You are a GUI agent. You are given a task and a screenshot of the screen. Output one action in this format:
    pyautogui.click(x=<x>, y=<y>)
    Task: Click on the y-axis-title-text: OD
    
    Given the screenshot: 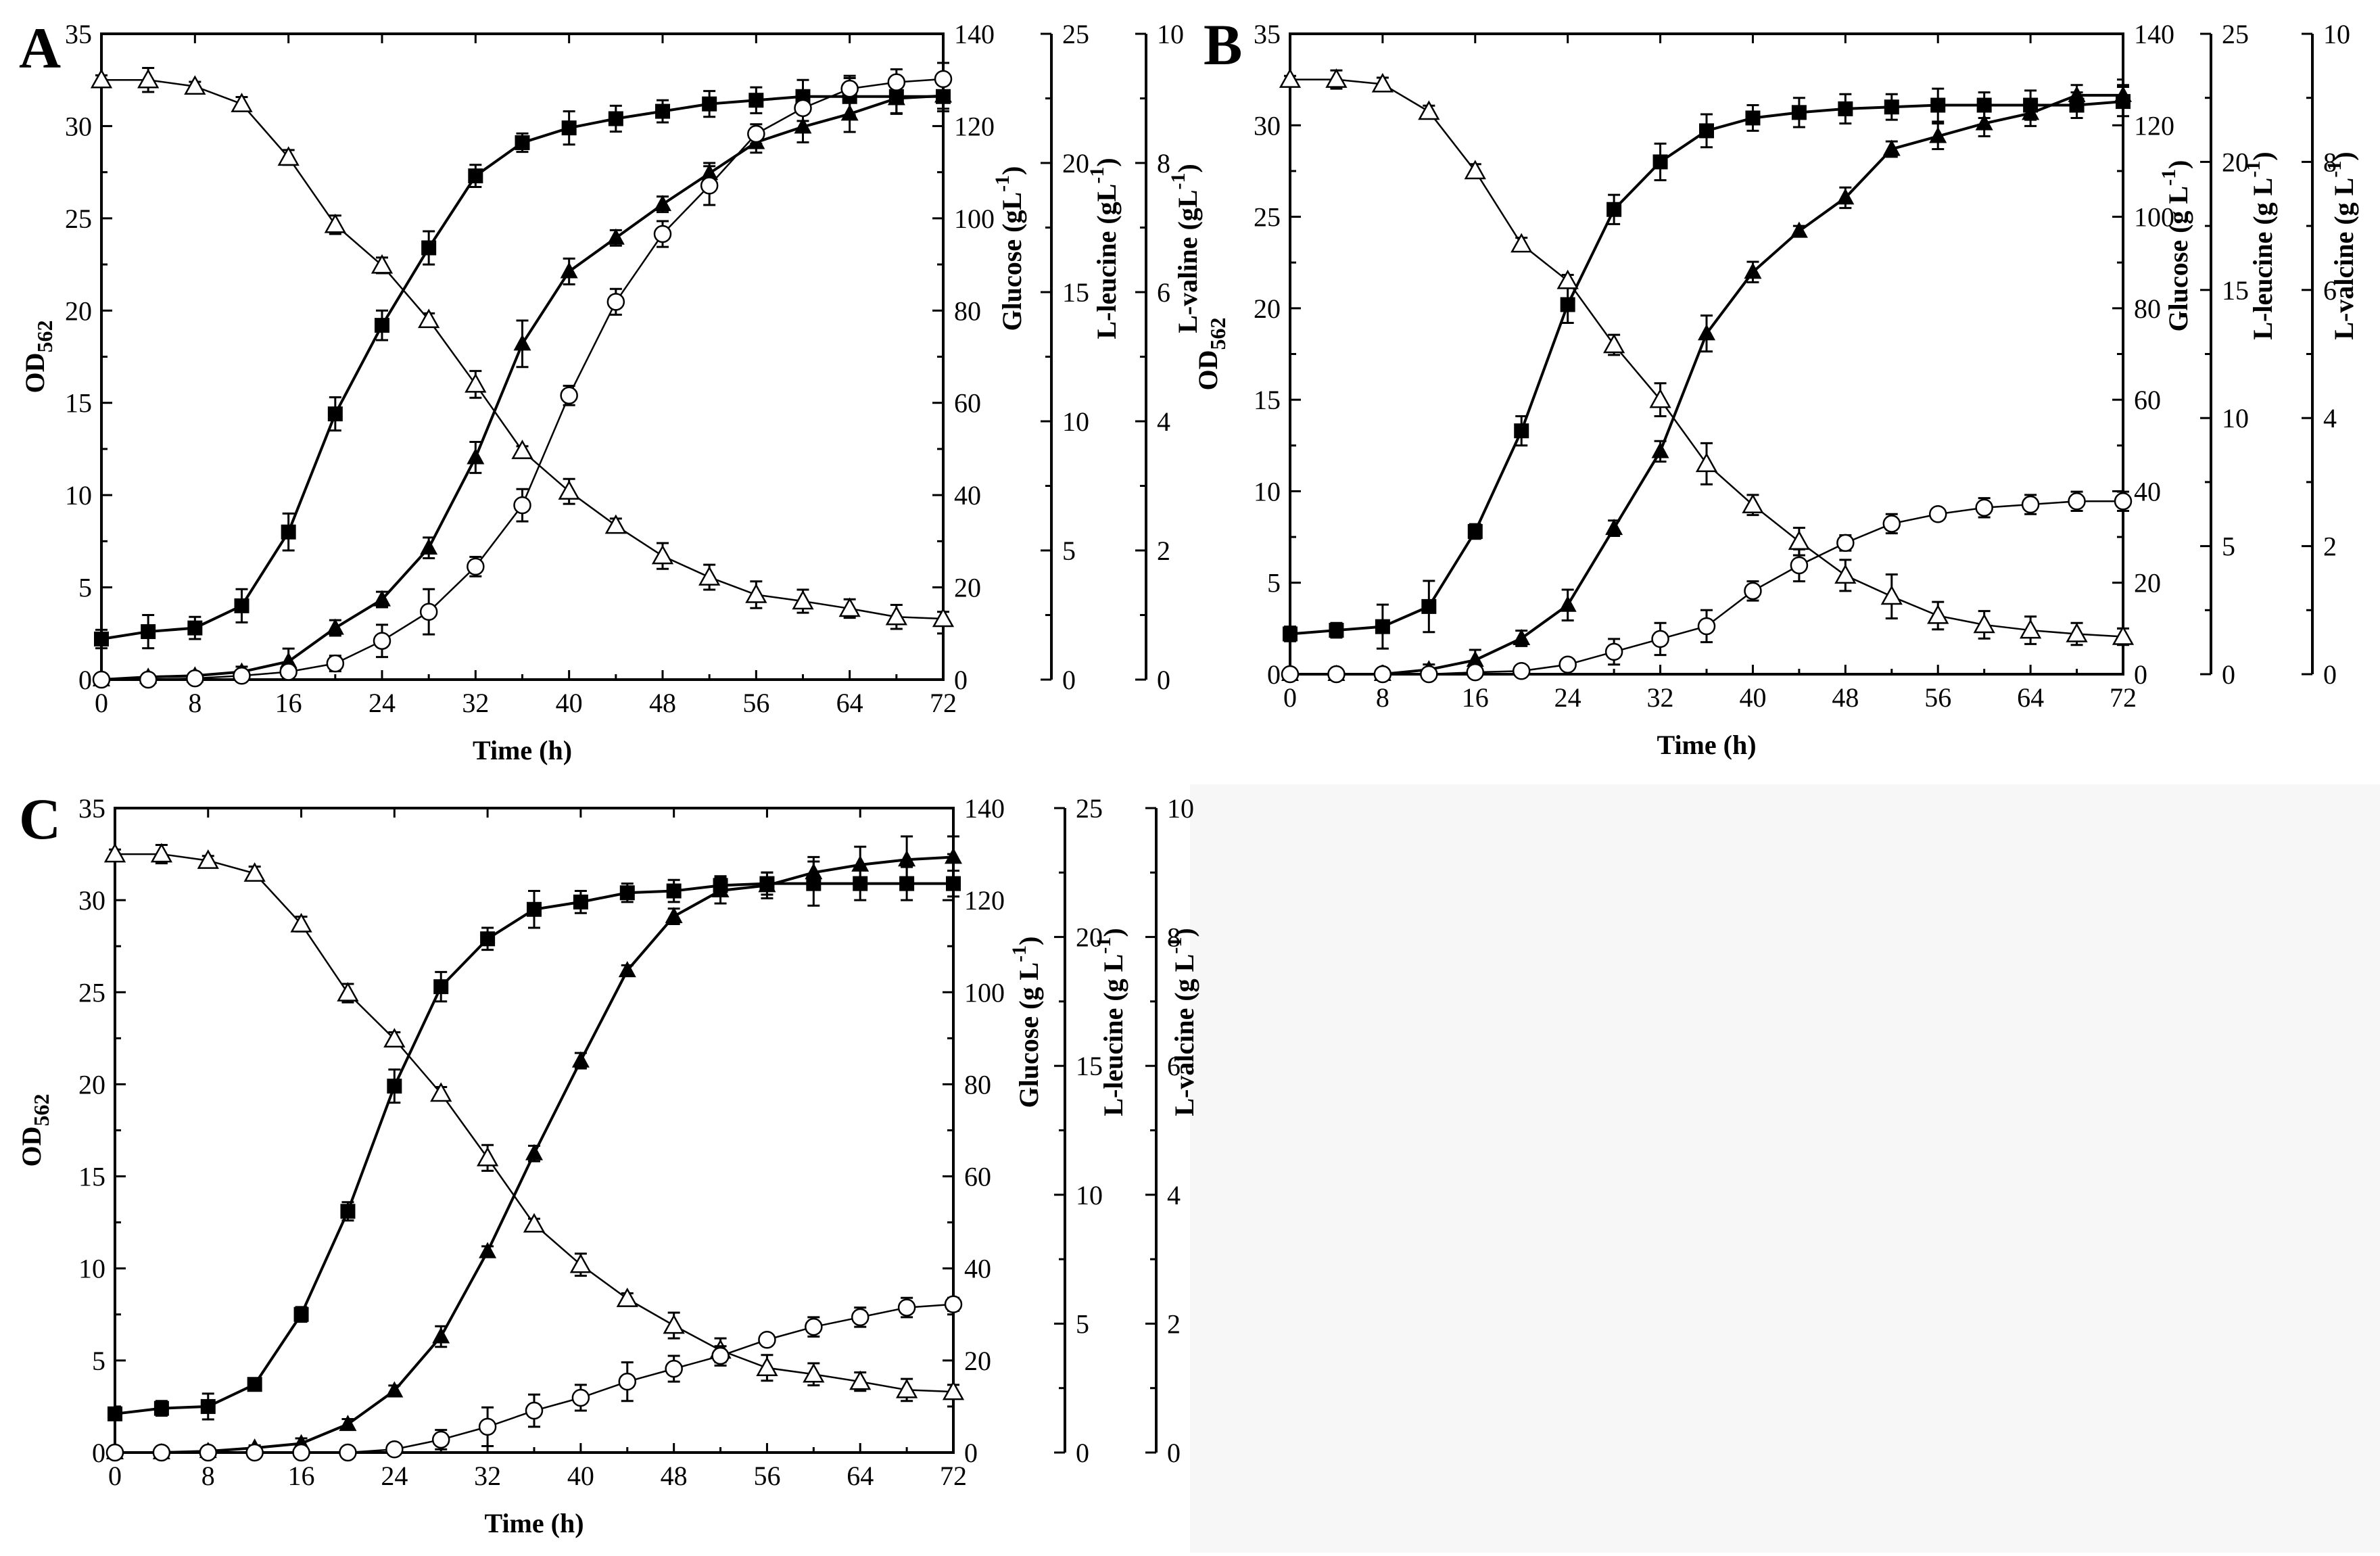 What is the action you would take?
    pyautogui.click(x=35, y=373)
    